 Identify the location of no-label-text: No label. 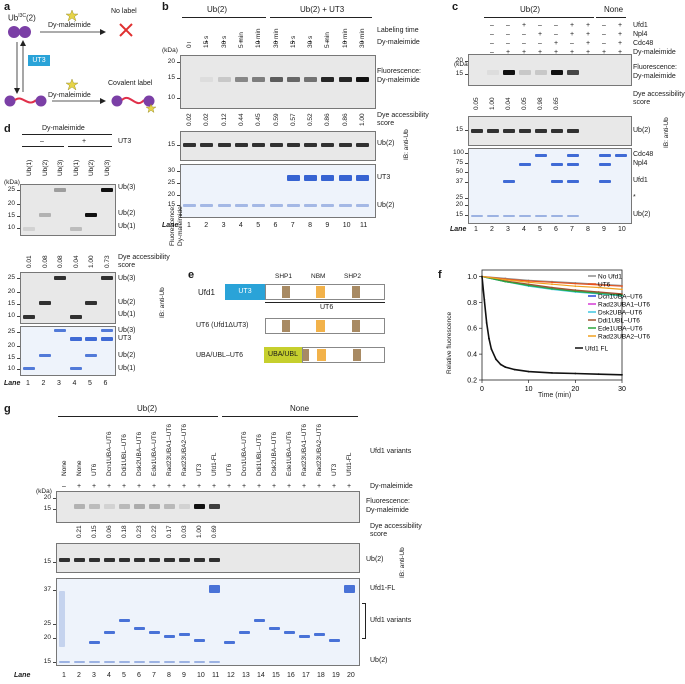
(124, 11).